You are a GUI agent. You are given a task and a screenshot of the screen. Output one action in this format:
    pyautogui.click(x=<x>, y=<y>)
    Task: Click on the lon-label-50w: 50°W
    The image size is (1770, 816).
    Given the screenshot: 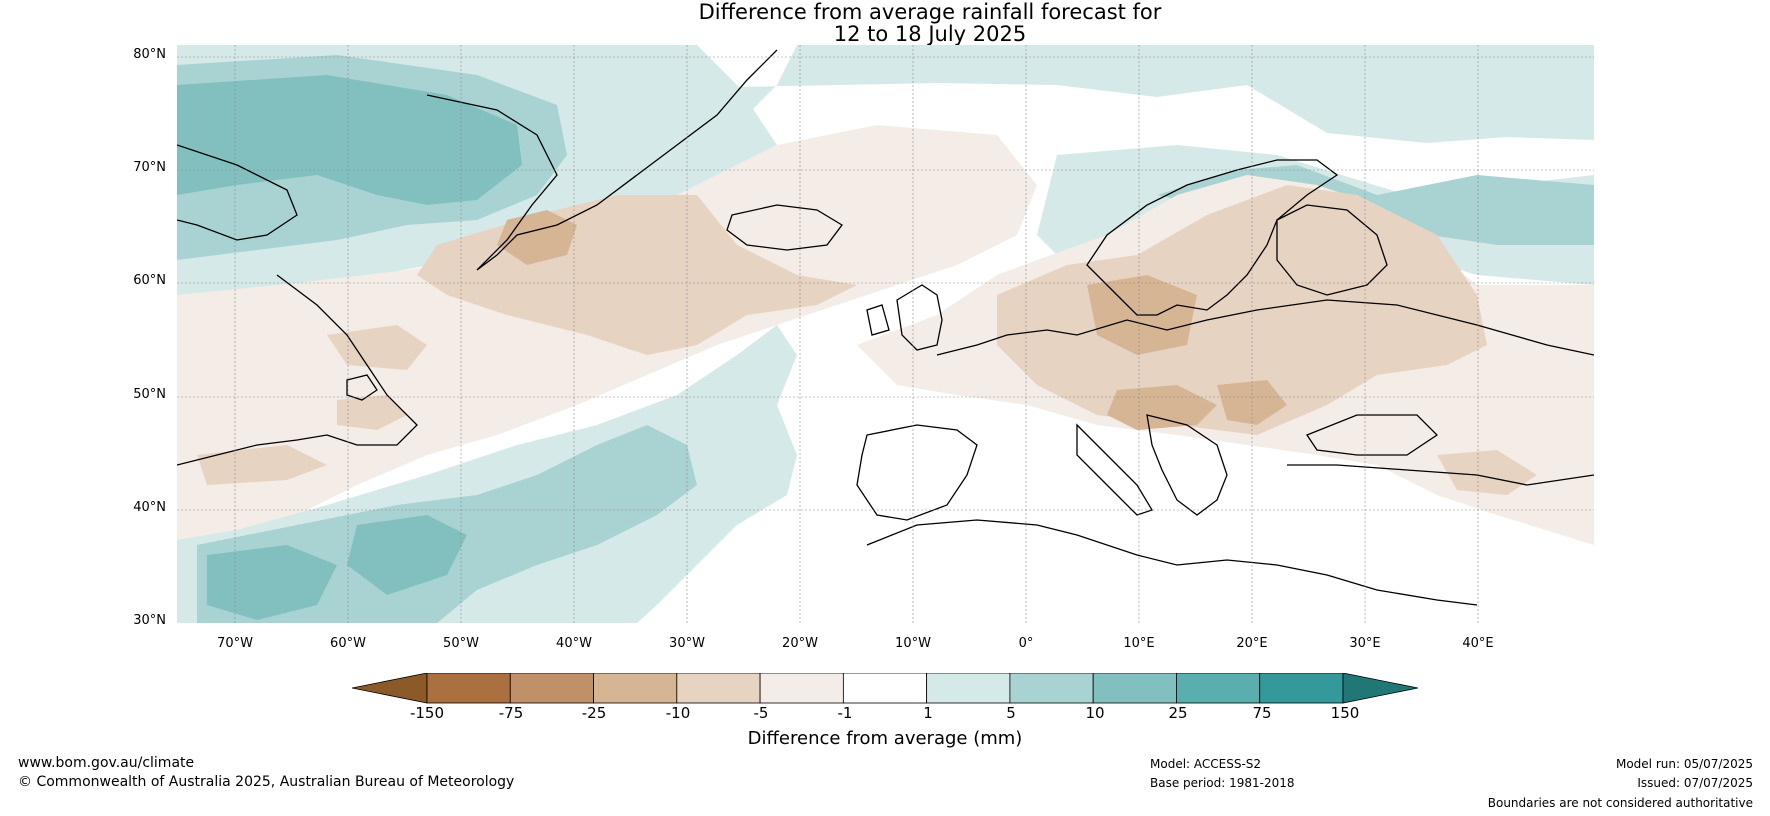 What is the action you would take?
    pyautogui.click(x=461, y=643)
    